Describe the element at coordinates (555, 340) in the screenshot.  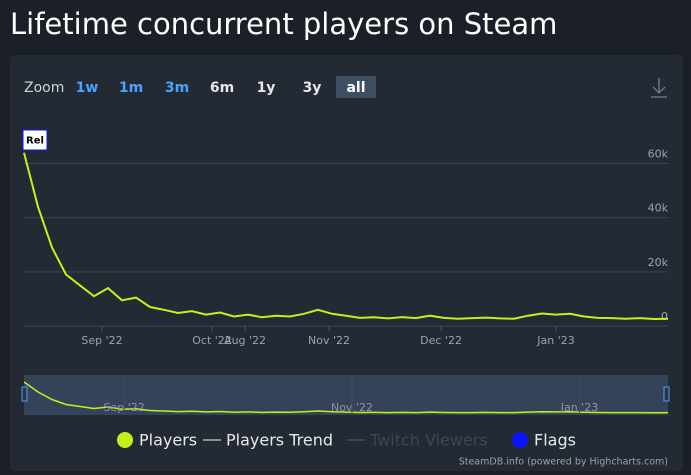
I see `x-tick-label: Jan '23` at that location.